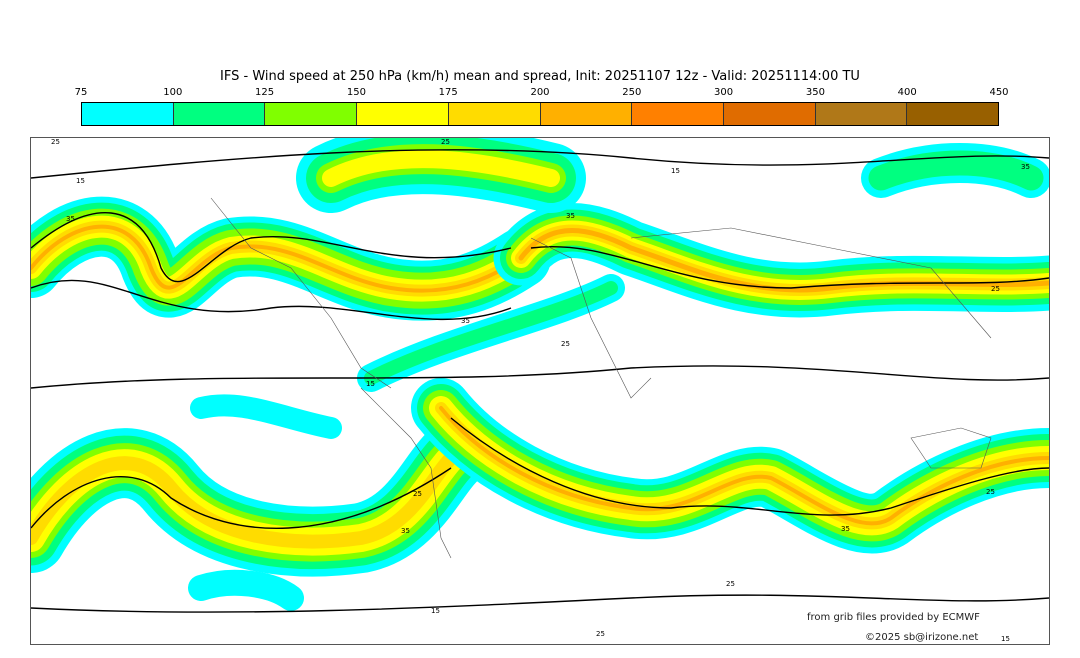 The width and height of the screenshot is (1080, 658). What do you see at coordinates (448, 92) in the screenshot?
I see `colorbar-tick: 175` at bounding box center [448, 92].